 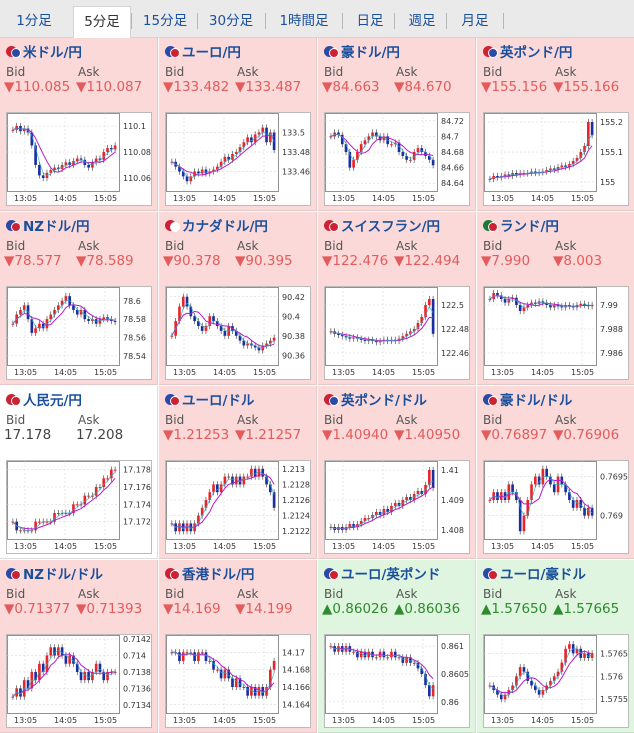 What do you see at coordinates (422, 21) in the screenshot?
I see `tab-6: 週足` at bounding box center [422, 21].